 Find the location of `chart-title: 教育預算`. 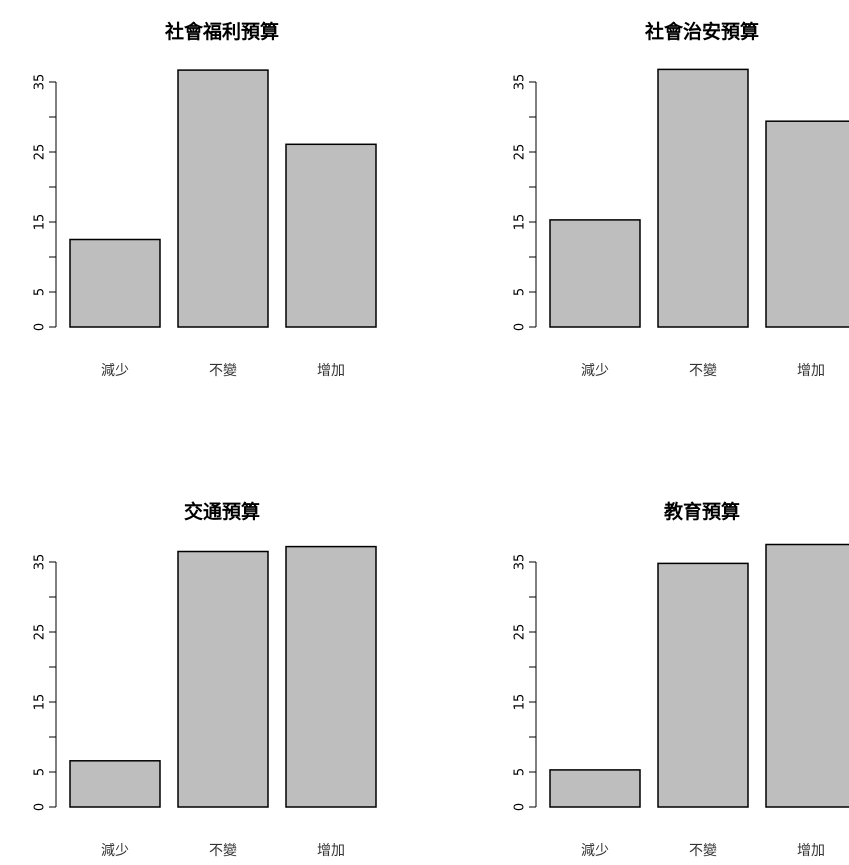

chart-title: 教育預算 is located at coordinates (702, 511).